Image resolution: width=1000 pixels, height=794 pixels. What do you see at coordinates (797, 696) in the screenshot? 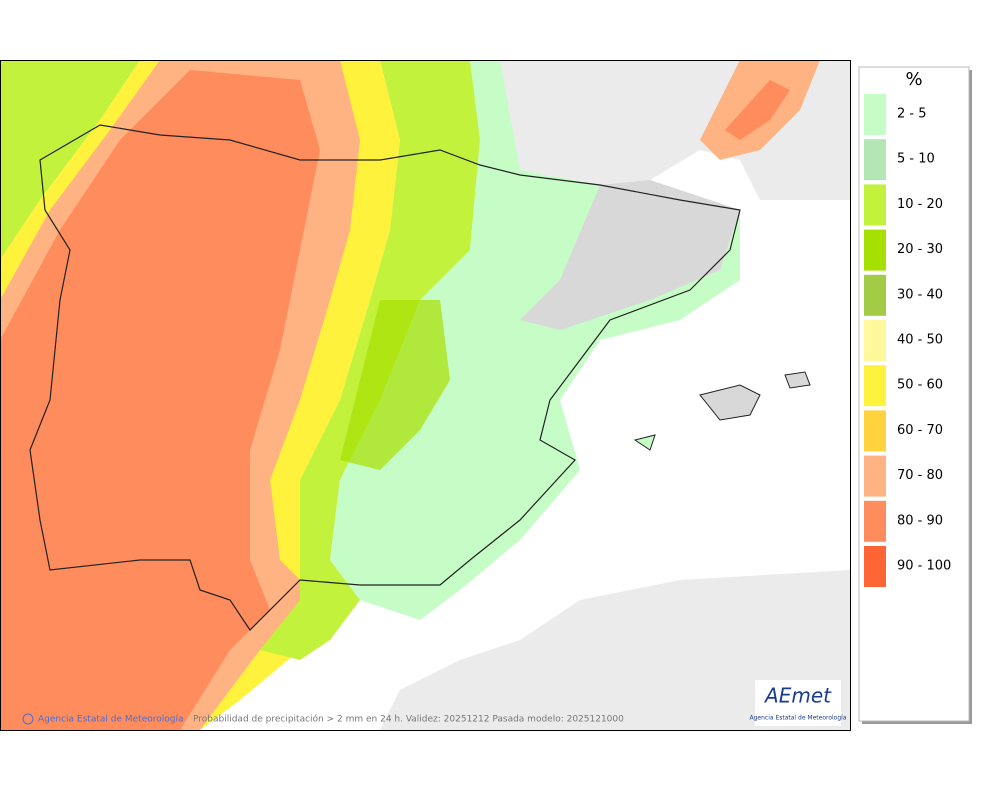
I see `logo-name: AEmet` at bounding box center [797, 696].